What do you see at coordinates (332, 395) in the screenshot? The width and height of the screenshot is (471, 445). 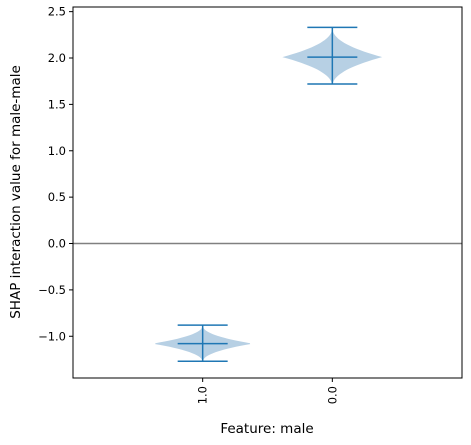 I see `x-tick-label: 0.0` at bounding box center [332, 395].